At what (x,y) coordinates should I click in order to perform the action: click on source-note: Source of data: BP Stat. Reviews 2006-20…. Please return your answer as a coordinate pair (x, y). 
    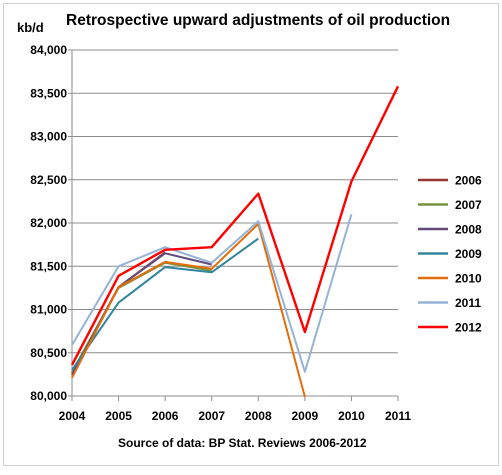
    Looking at the image, I should click on (242, 443).